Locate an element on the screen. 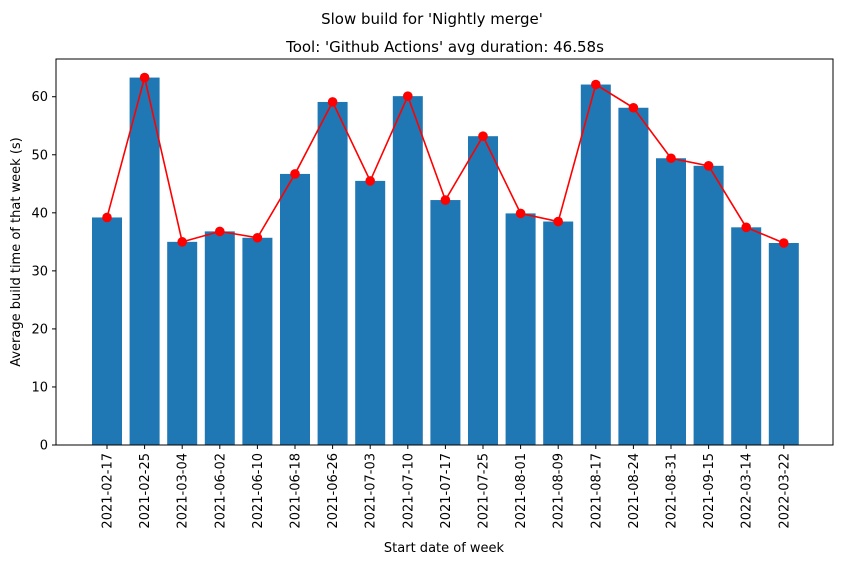  x-tick-label: 2021-06-26 is located at coordinates (333, 491).